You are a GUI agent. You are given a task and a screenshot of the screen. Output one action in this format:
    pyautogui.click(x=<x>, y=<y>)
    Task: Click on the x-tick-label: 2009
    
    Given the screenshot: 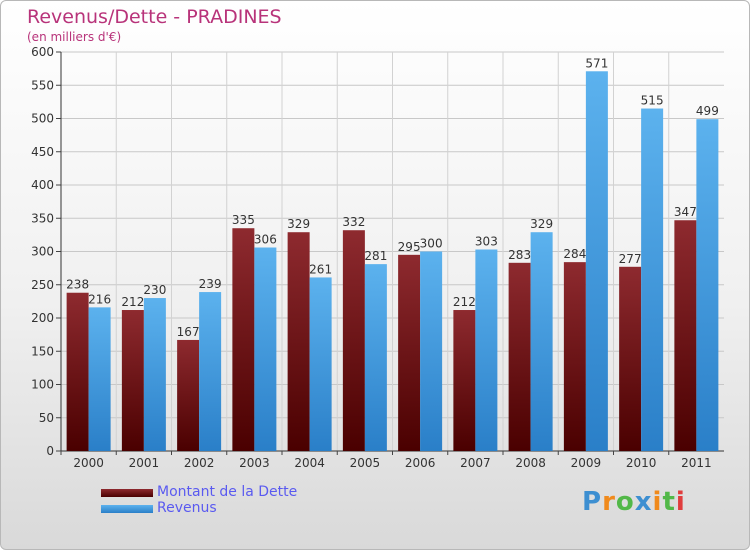 What is the action you would take?
    pyautogui.click(x=586, y=463)
    